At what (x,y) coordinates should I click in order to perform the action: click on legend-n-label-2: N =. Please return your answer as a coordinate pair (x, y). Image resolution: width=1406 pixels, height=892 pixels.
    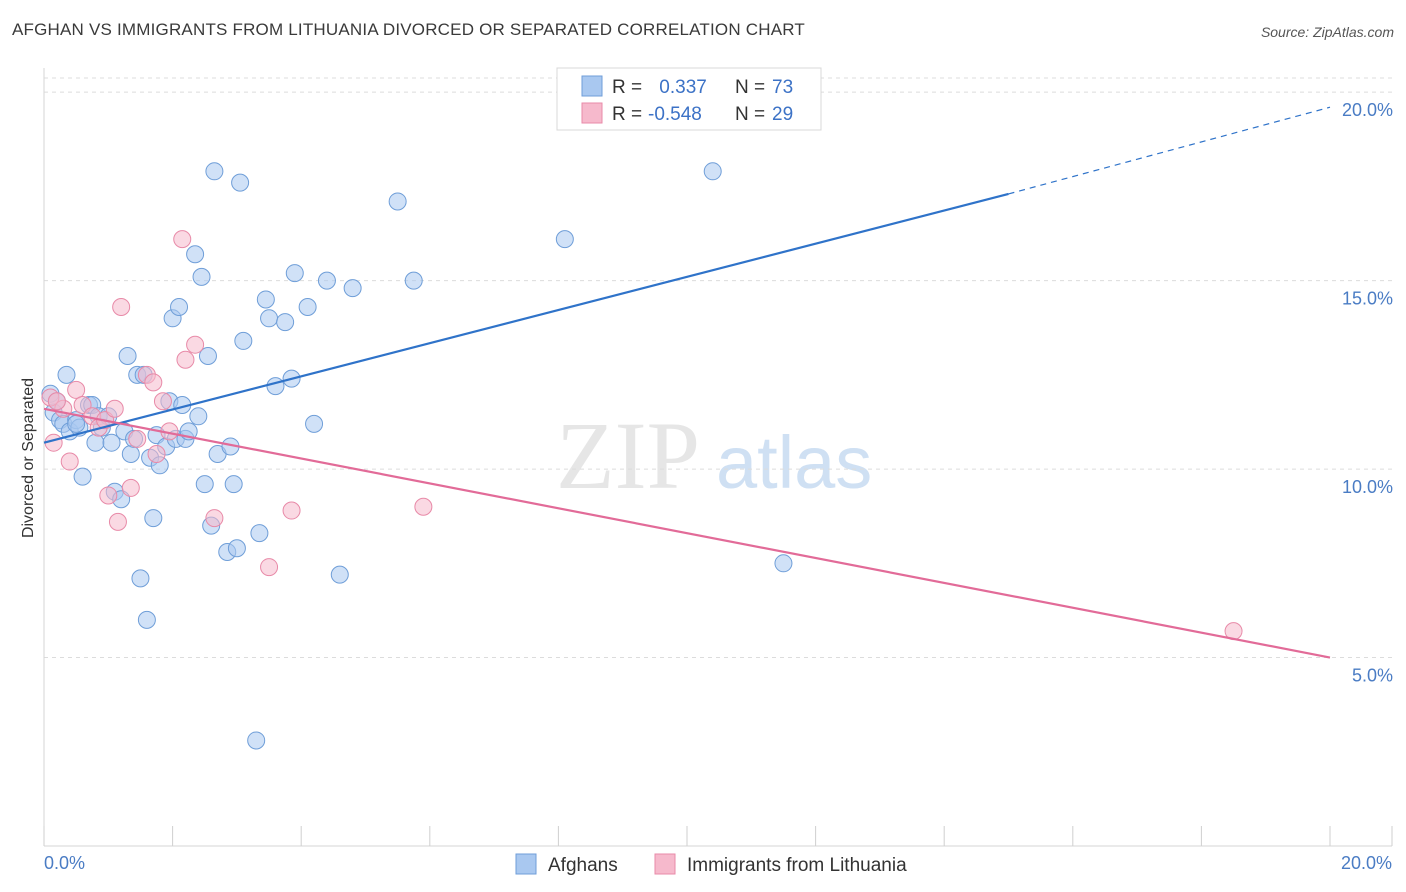
    Looking at the image, I should click on (750, 114).